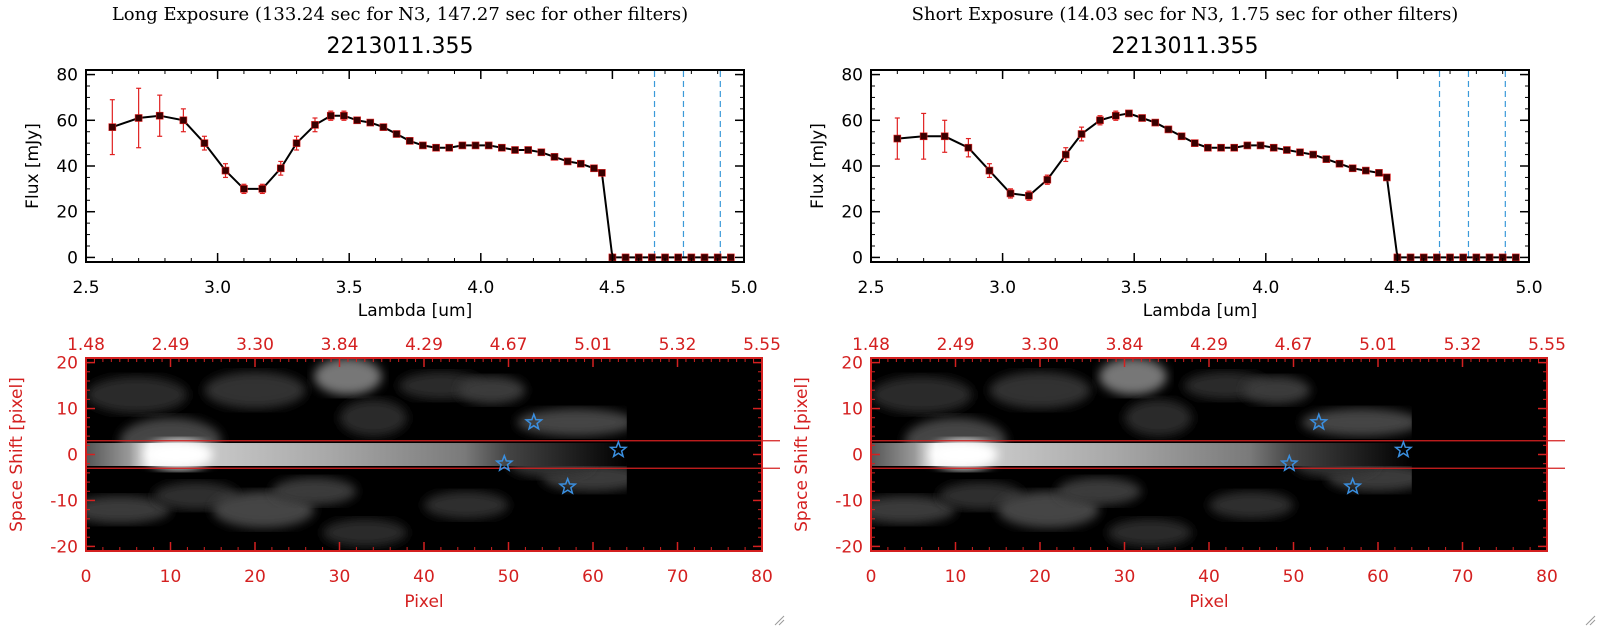 The height and width of the screenshot is (630, 1600). Describe the element at coordinates (1209, 345) in the screenshot. I see `wavelength-tick-label: 4.29` at that location.